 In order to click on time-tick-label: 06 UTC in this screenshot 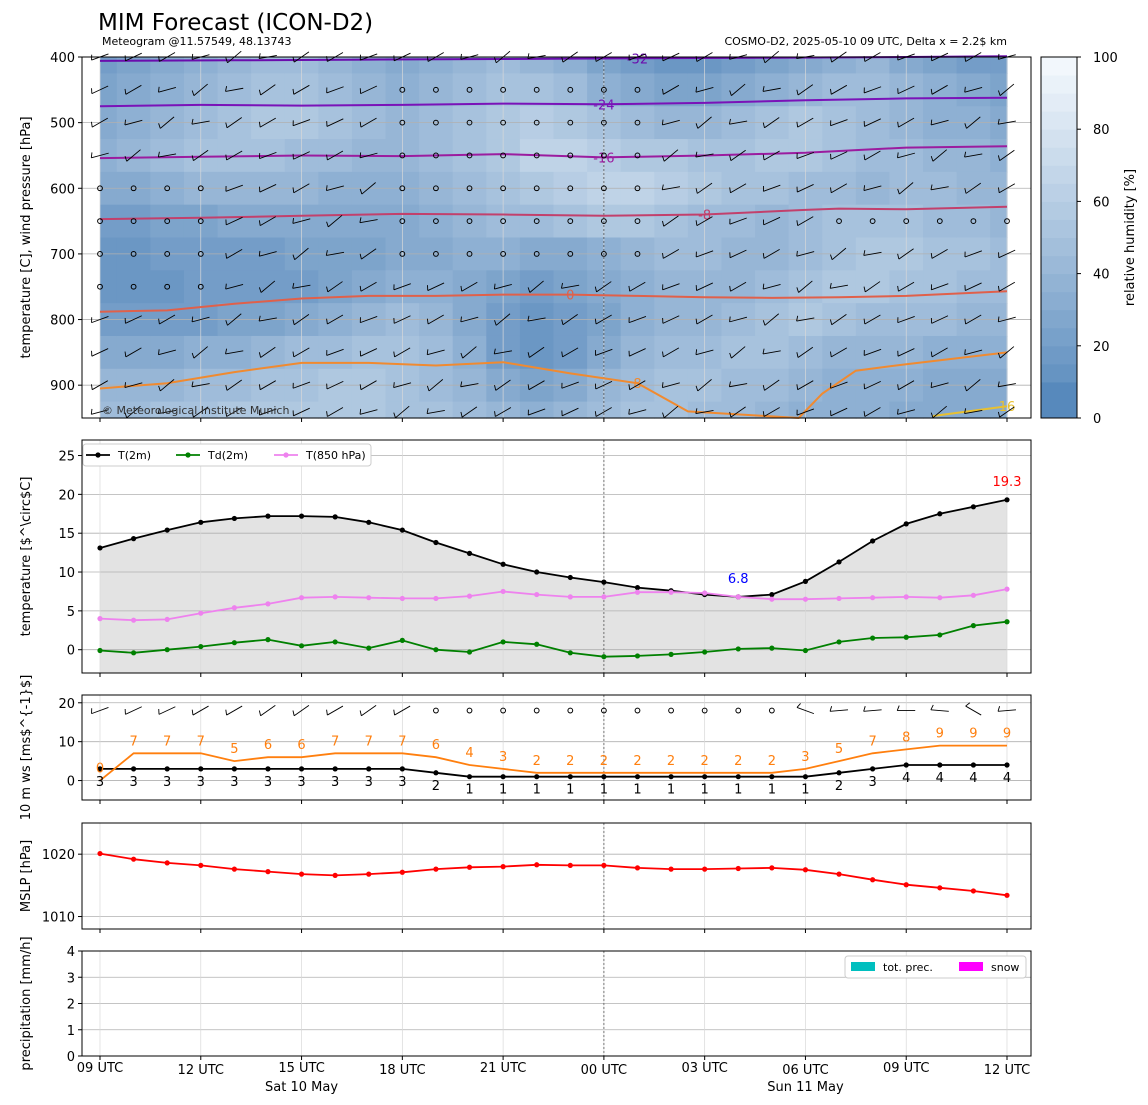, I will do `click(805, 1070)`.